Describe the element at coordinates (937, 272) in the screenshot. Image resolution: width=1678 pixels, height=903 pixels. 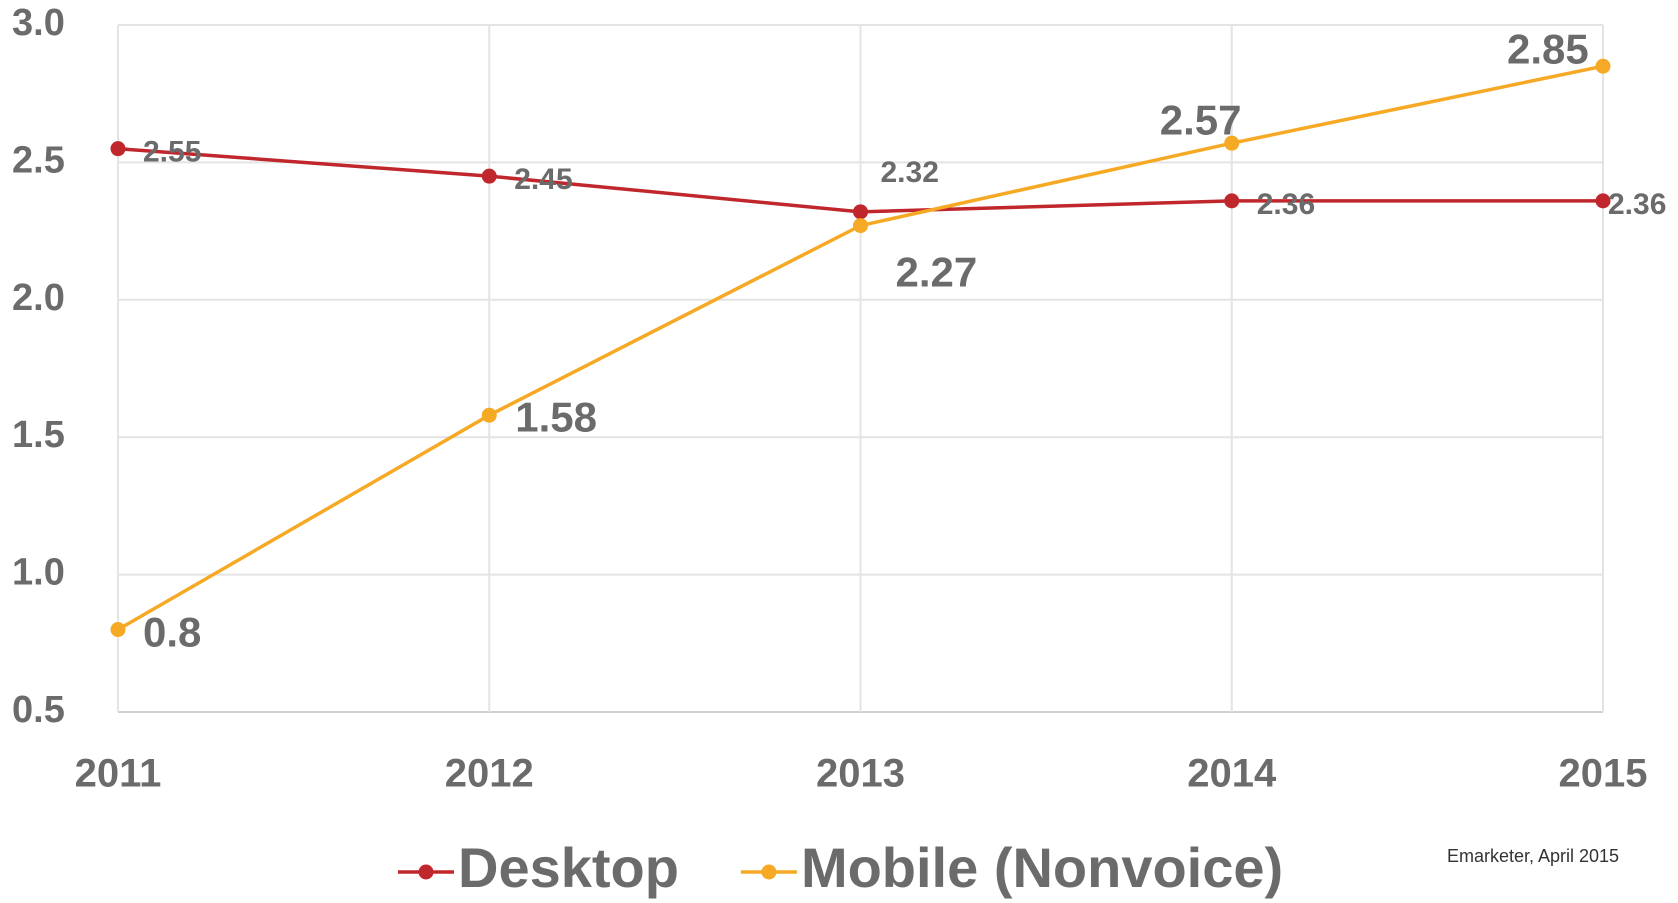
I see `data-label: 2.27` at that location.